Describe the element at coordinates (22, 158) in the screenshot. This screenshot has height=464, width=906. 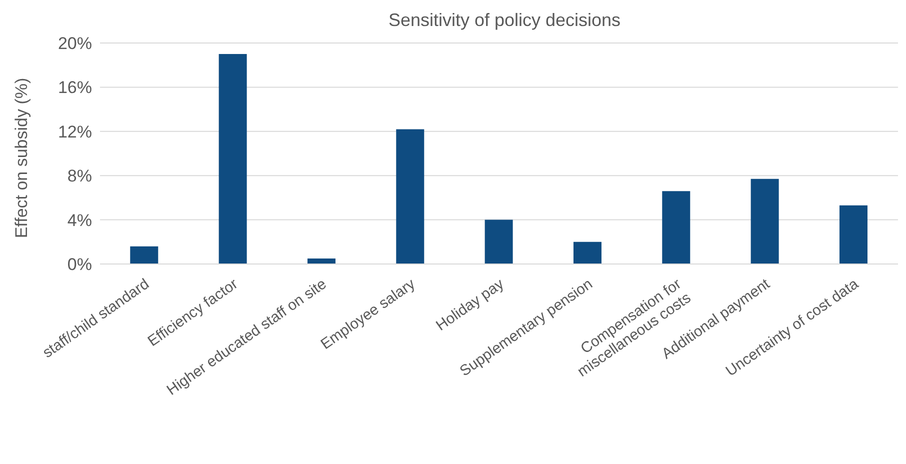
I see `y-axis-title: Effect on subsidy (%)` at that location.